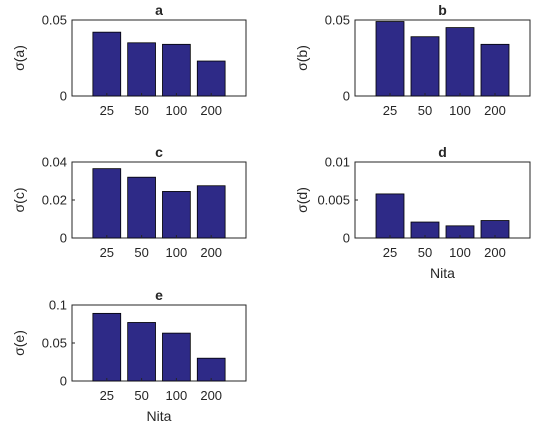 The width and height of the screenshot is (550, 433). I want to click on y-tick-label: 0.04, so click(54, 162).